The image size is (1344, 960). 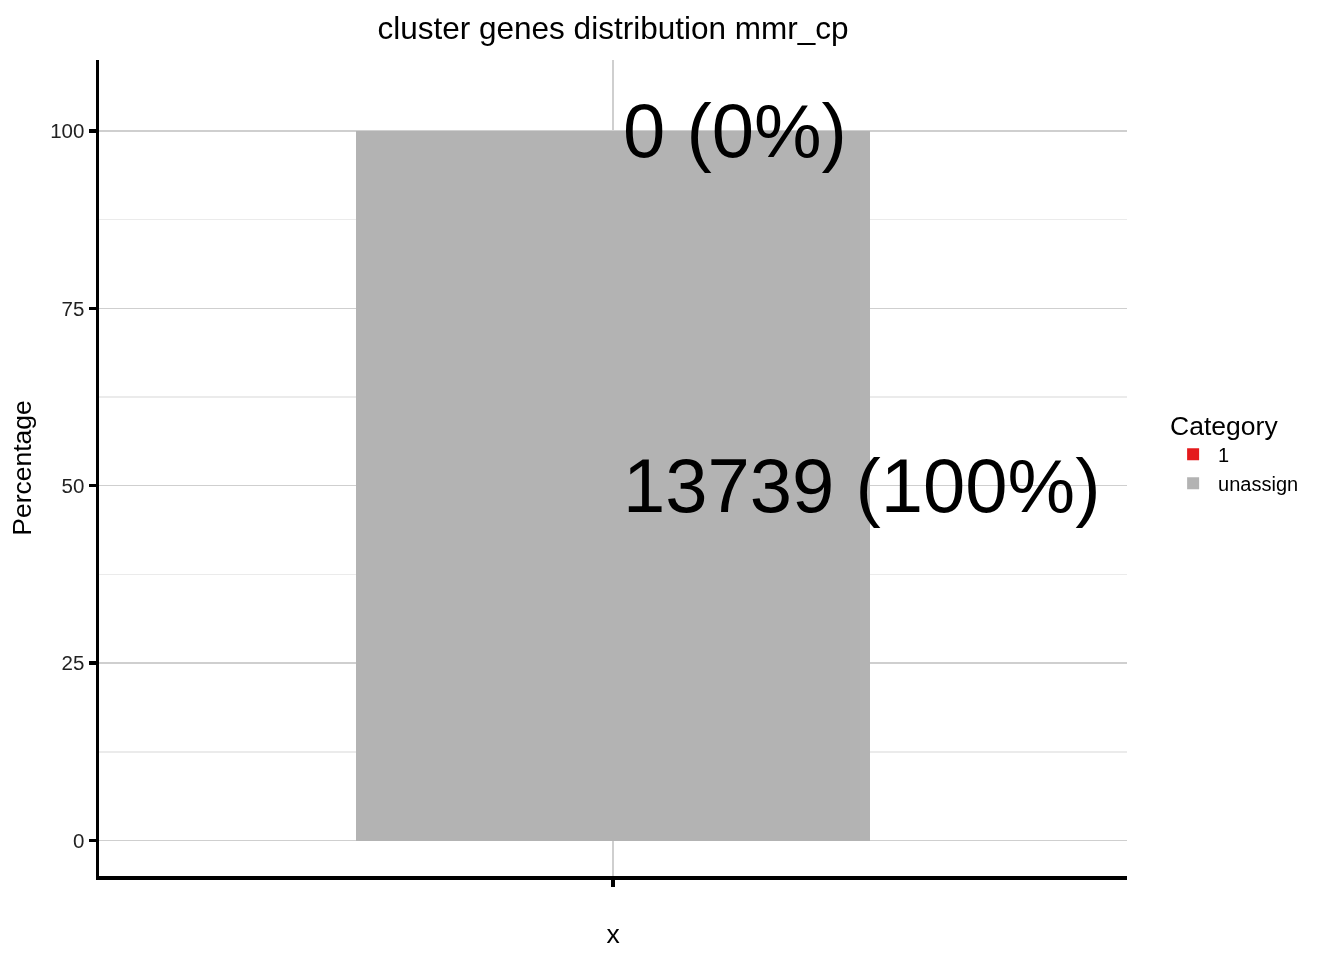 What do you see at coordinates (1224, 425) in the screenshot?
I see `legend-title: Category` at bounding box center [1224, 425].